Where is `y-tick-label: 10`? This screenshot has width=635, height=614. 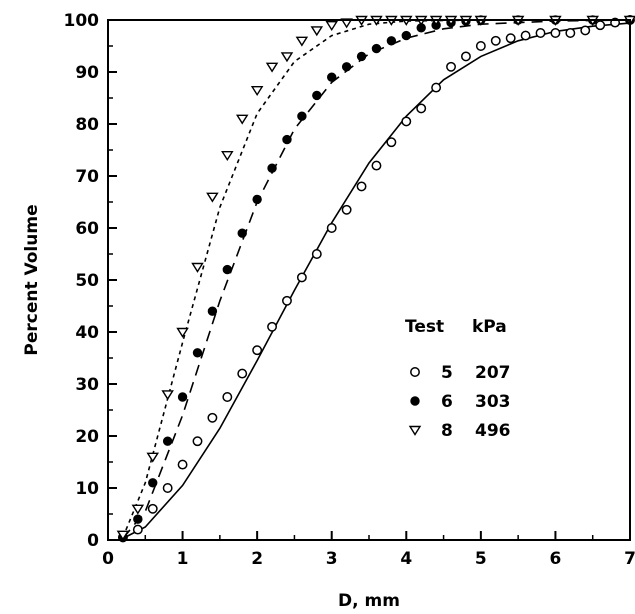
y-tick-label: 10 is located at coordinates (87, 489).